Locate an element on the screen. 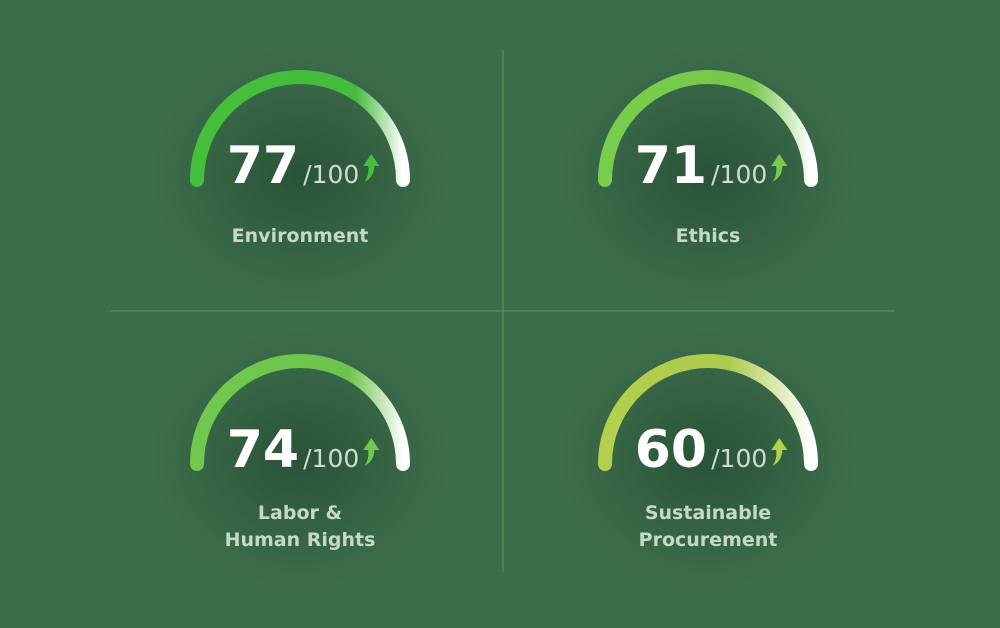 The image size is (1000, 628). score-value: 74 is located at coordinates (263, 450).